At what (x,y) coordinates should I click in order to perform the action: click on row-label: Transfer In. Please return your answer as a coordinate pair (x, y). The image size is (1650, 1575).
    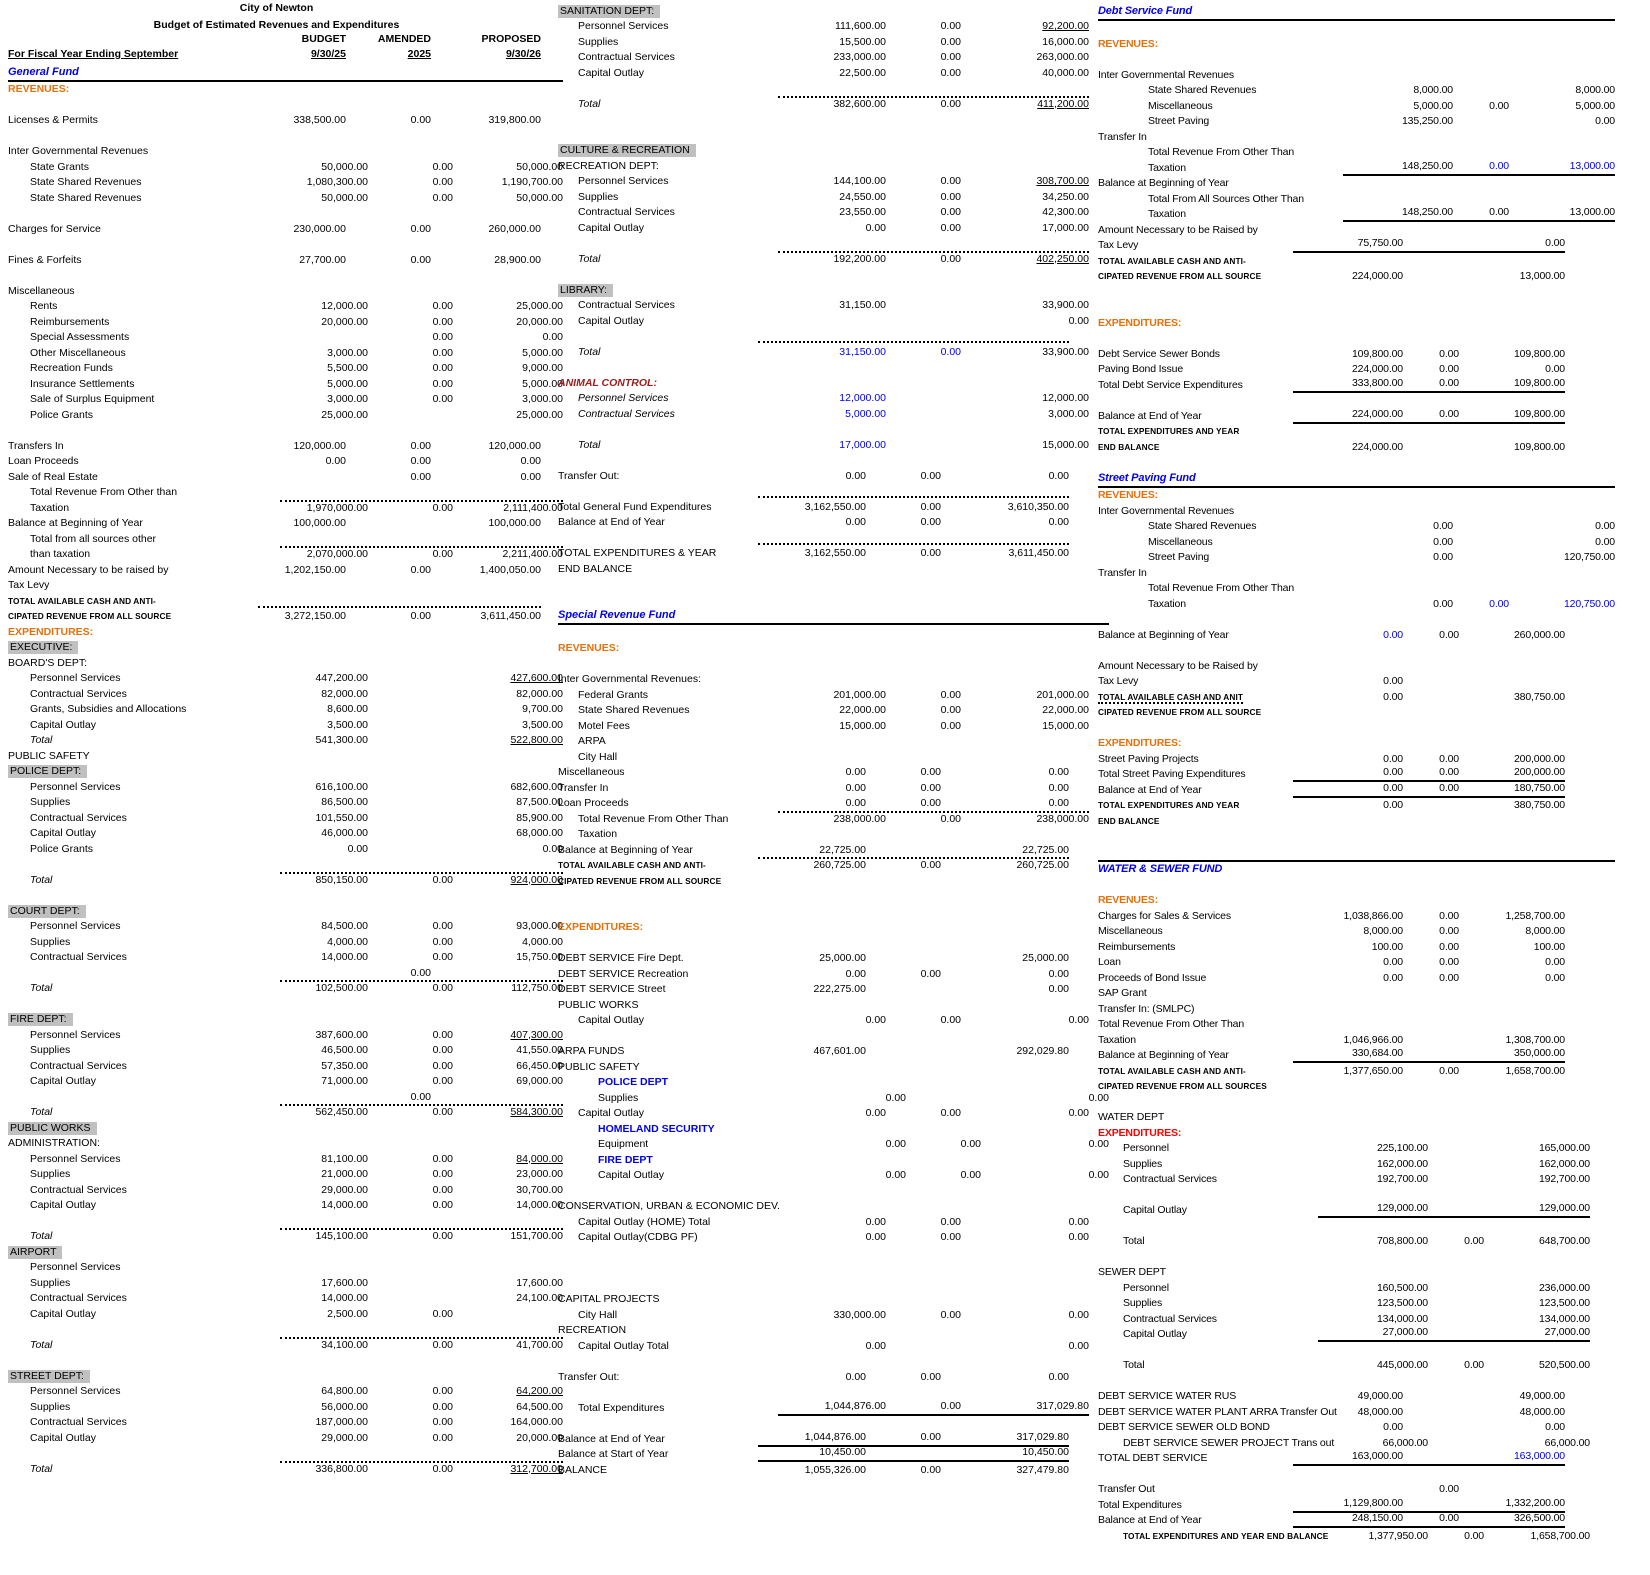
    Looking at the image, I should click on (1122, 136).